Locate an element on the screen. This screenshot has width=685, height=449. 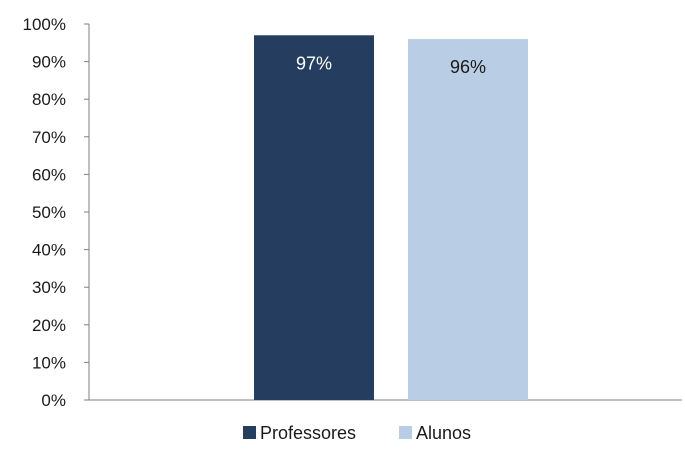
bar-professores is located at coordinates (314, 217).